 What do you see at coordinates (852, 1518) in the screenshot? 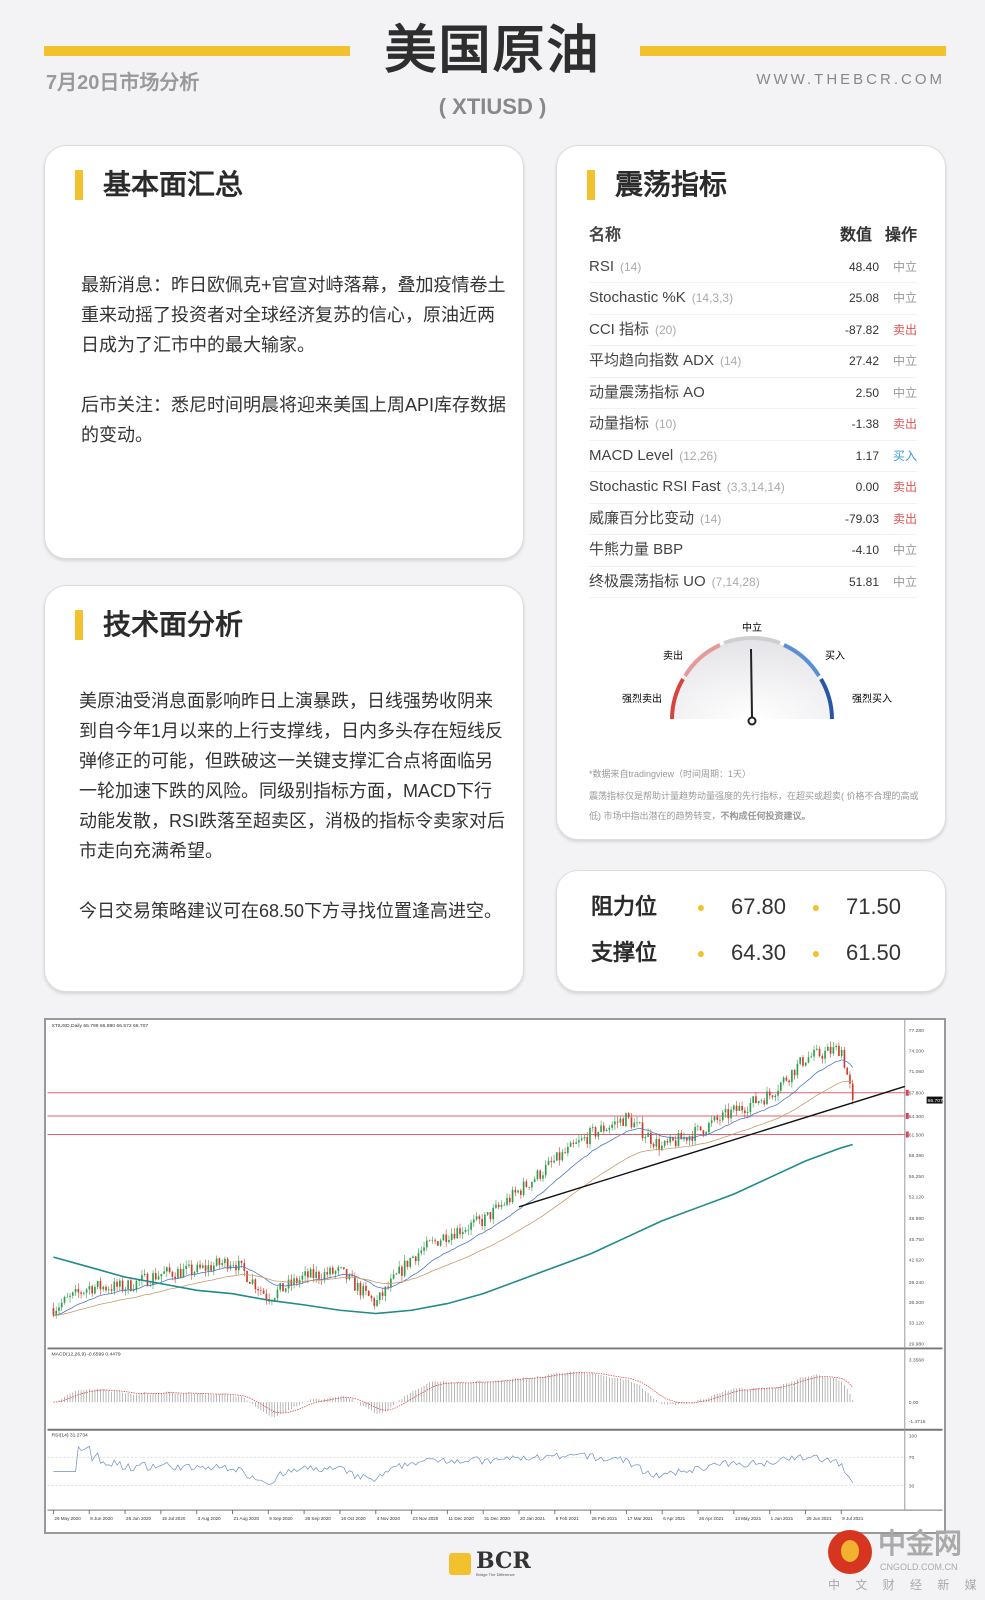
I see `date-tick: 9 Jul 2021` at bounding box center [852, 1518].